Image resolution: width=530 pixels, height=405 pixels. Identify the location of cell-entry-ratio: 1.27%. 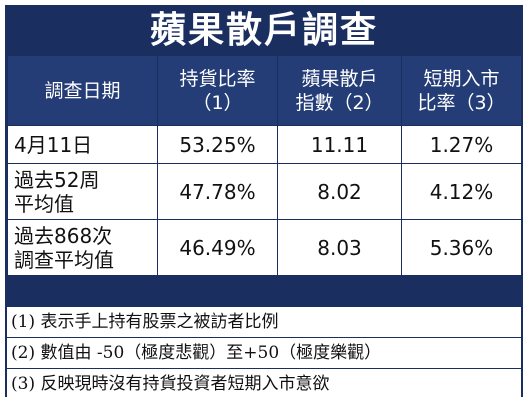
(461, 144).